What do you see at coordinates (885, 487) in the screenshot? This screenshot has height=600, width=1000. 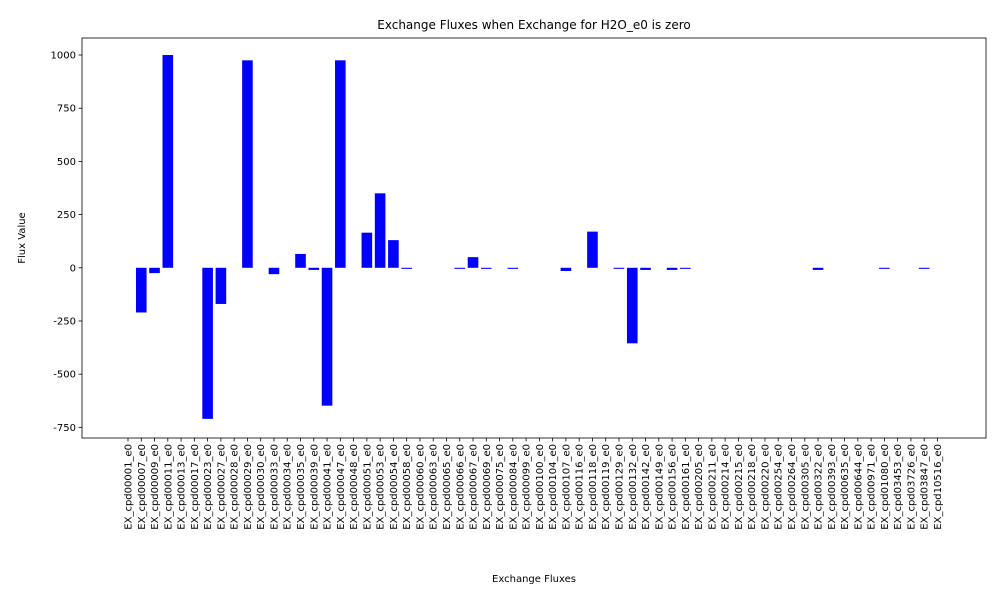 I see `x-tick-label: EX_cpd01080_e0` at bounding box center [885, 487].